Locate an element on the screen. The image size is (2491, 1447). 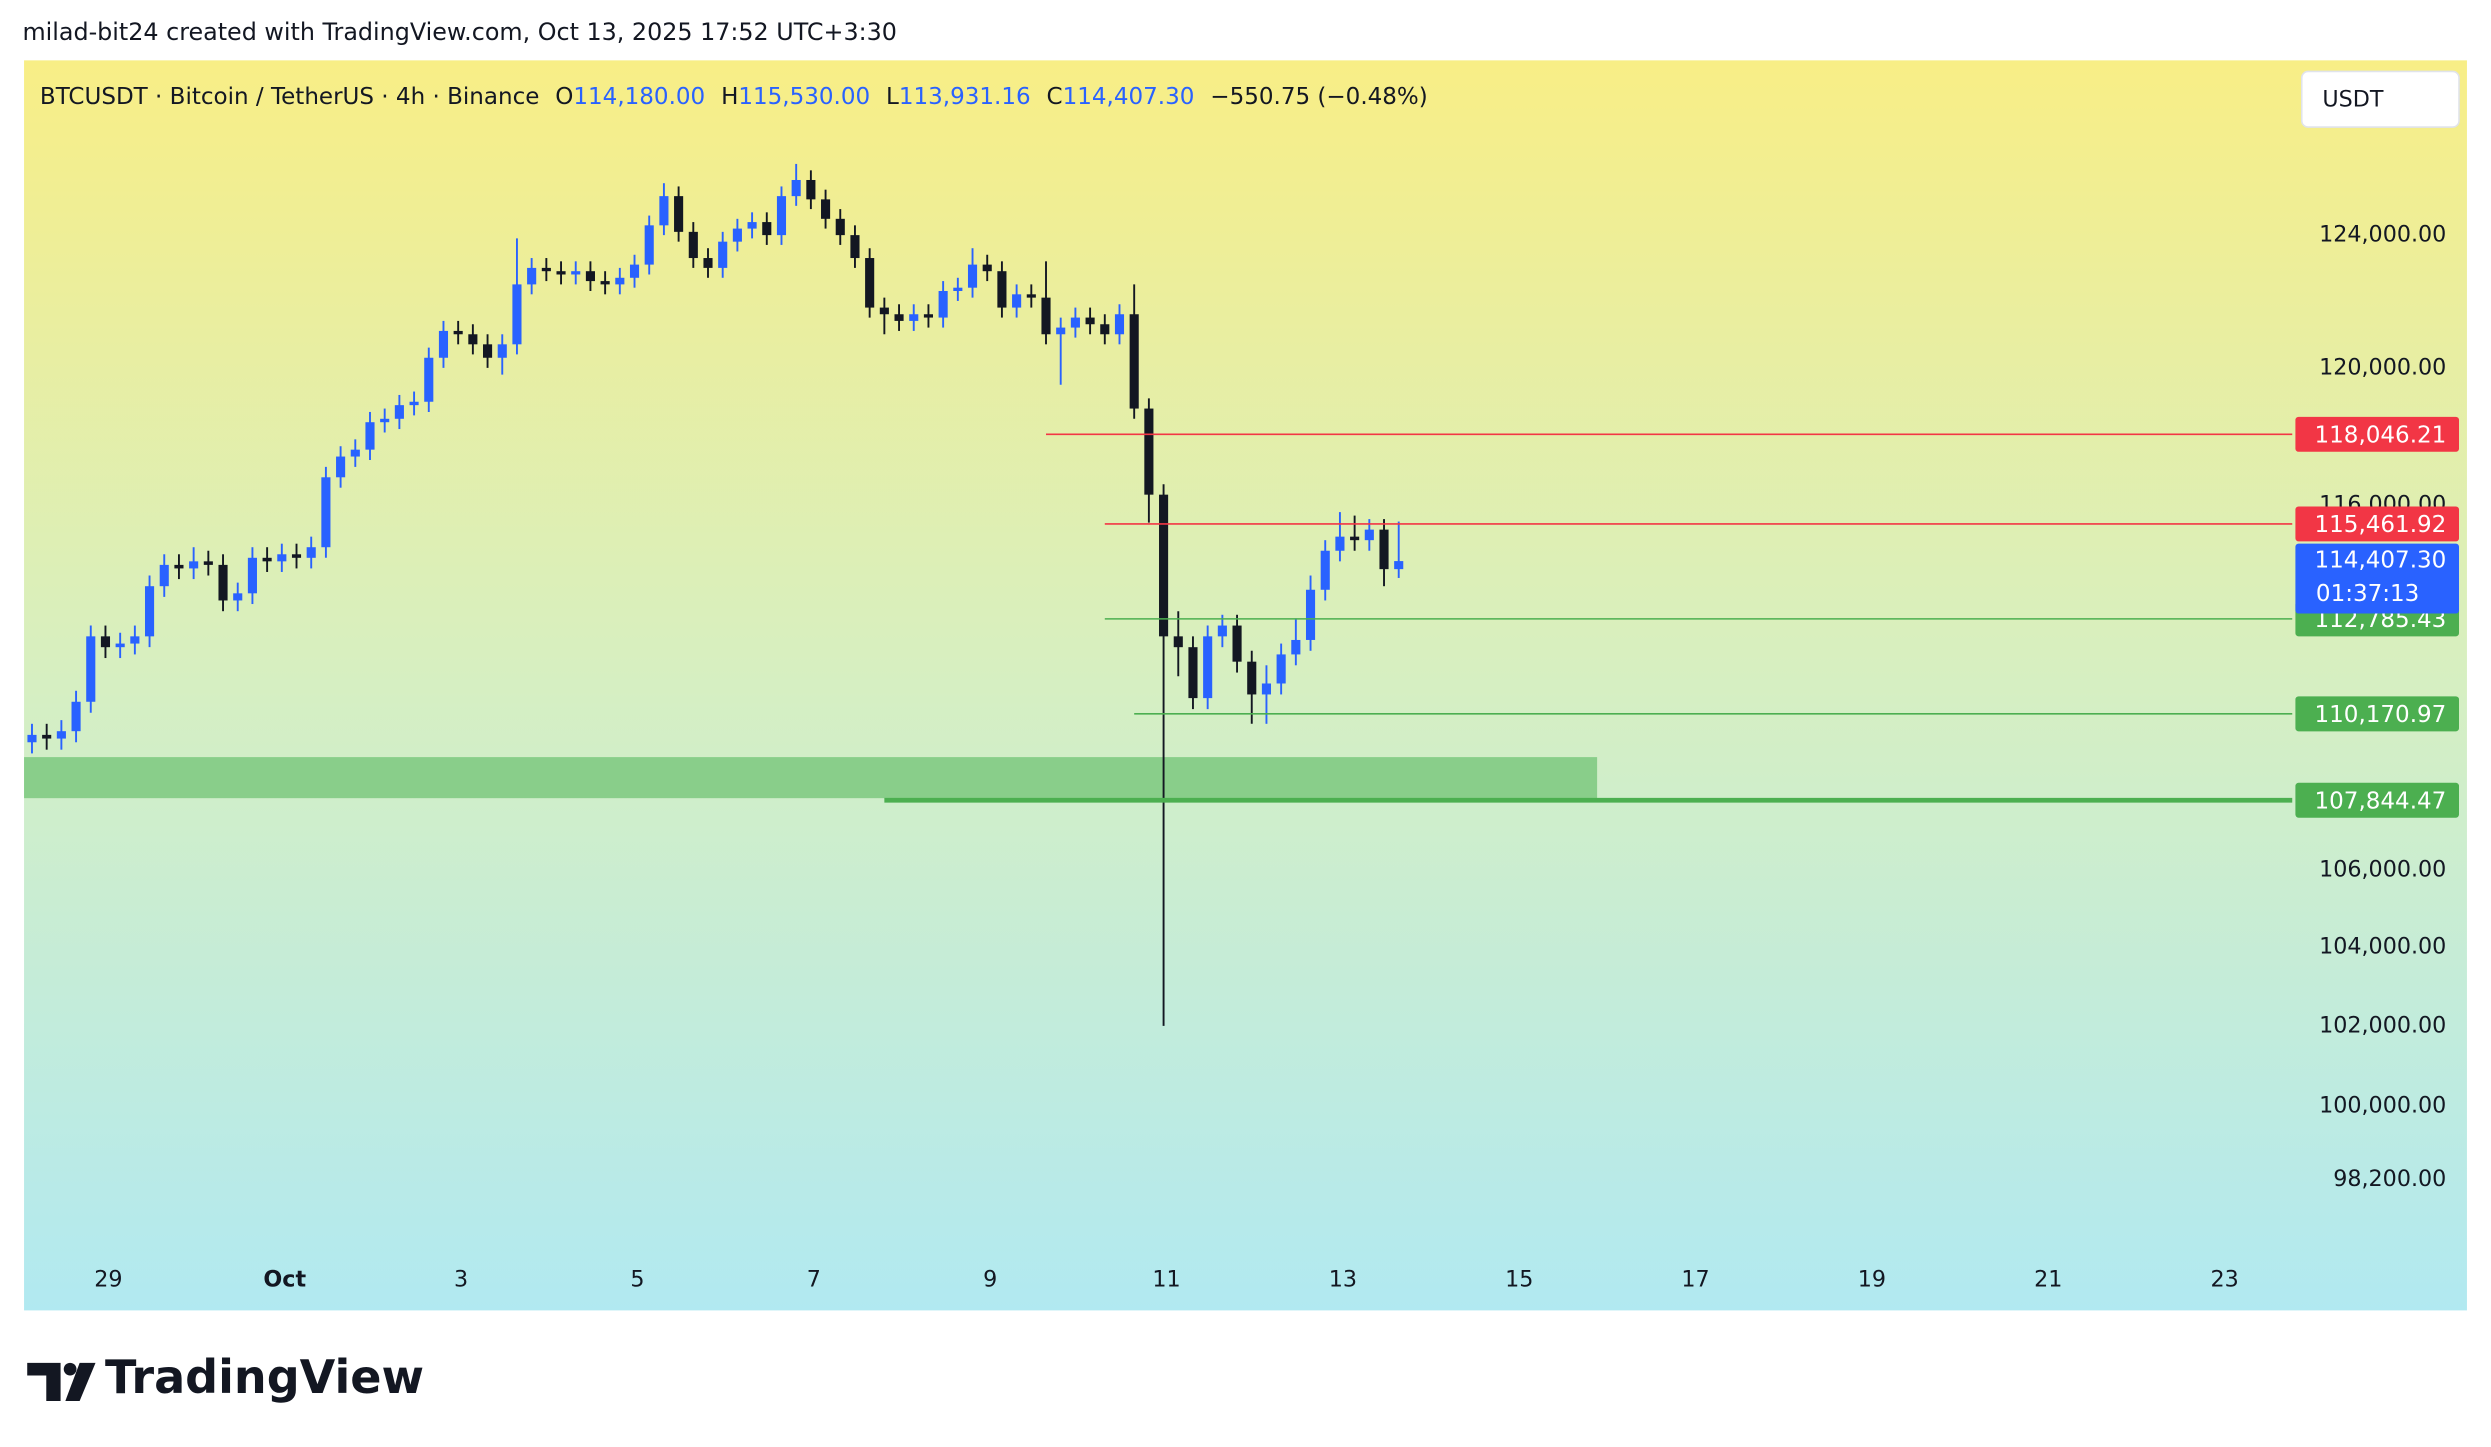
y-tick-label: 100,000.00 is located at coordinates (2382, 1105).